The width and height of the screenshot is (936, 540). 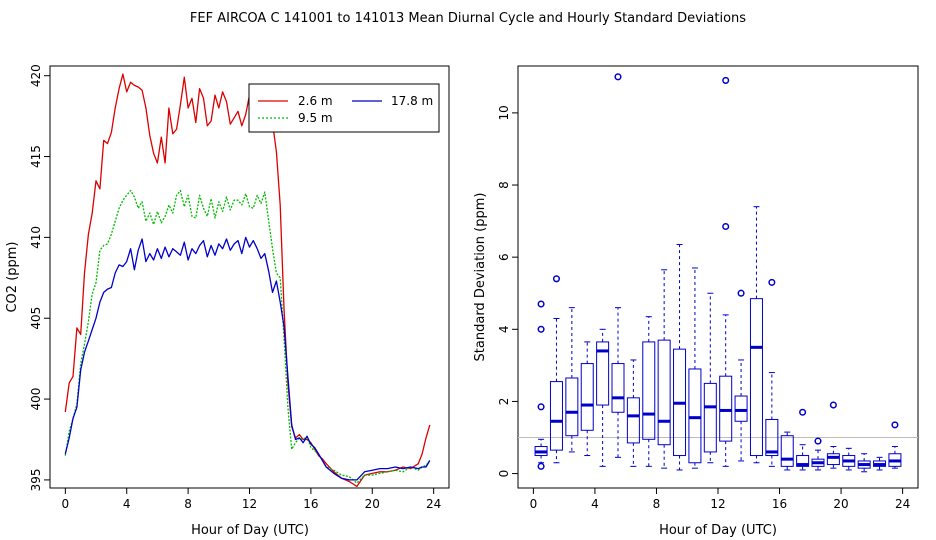 What do you see at coordinates (36, 399) in the screenshot?
I see `left-y-tick-label-400: 400` at bounding box center [36, 399].